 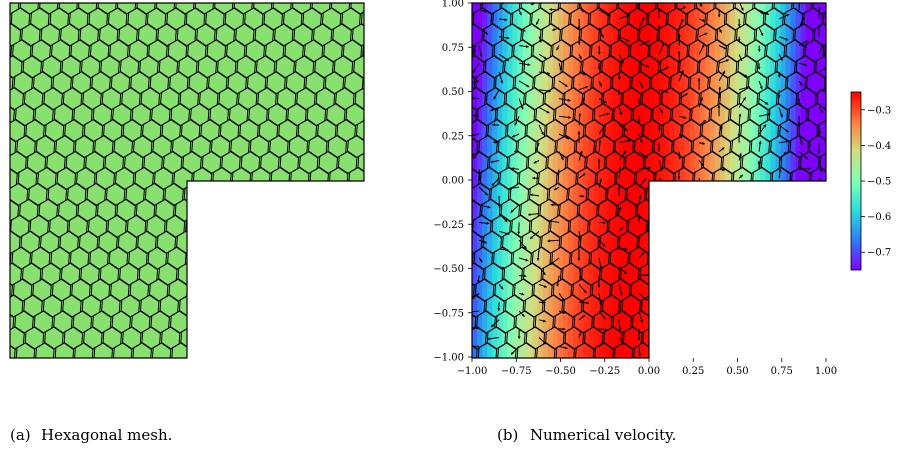 What do you see at coordinates (91, 435) in the screenshot?
I see `caption-a: (a) Hexagonal mesh.` at bounding box center [91, 435].